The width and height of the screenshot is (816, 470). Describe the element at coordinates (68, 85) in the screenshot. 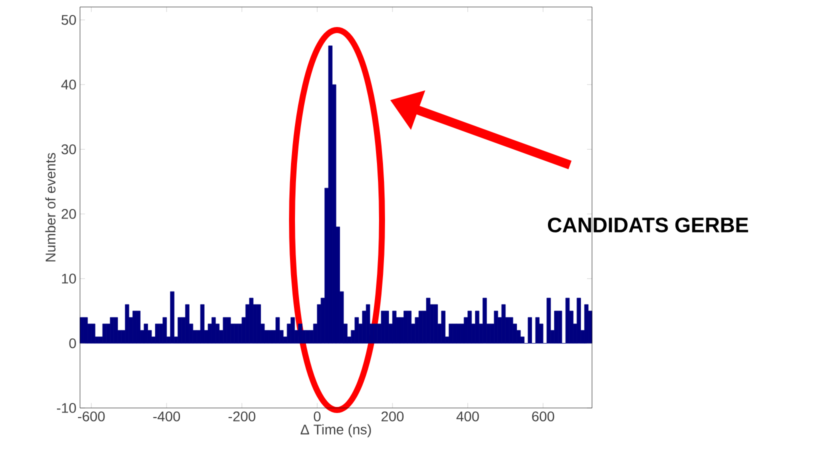

I see `y-tick-label: 40` at that location.